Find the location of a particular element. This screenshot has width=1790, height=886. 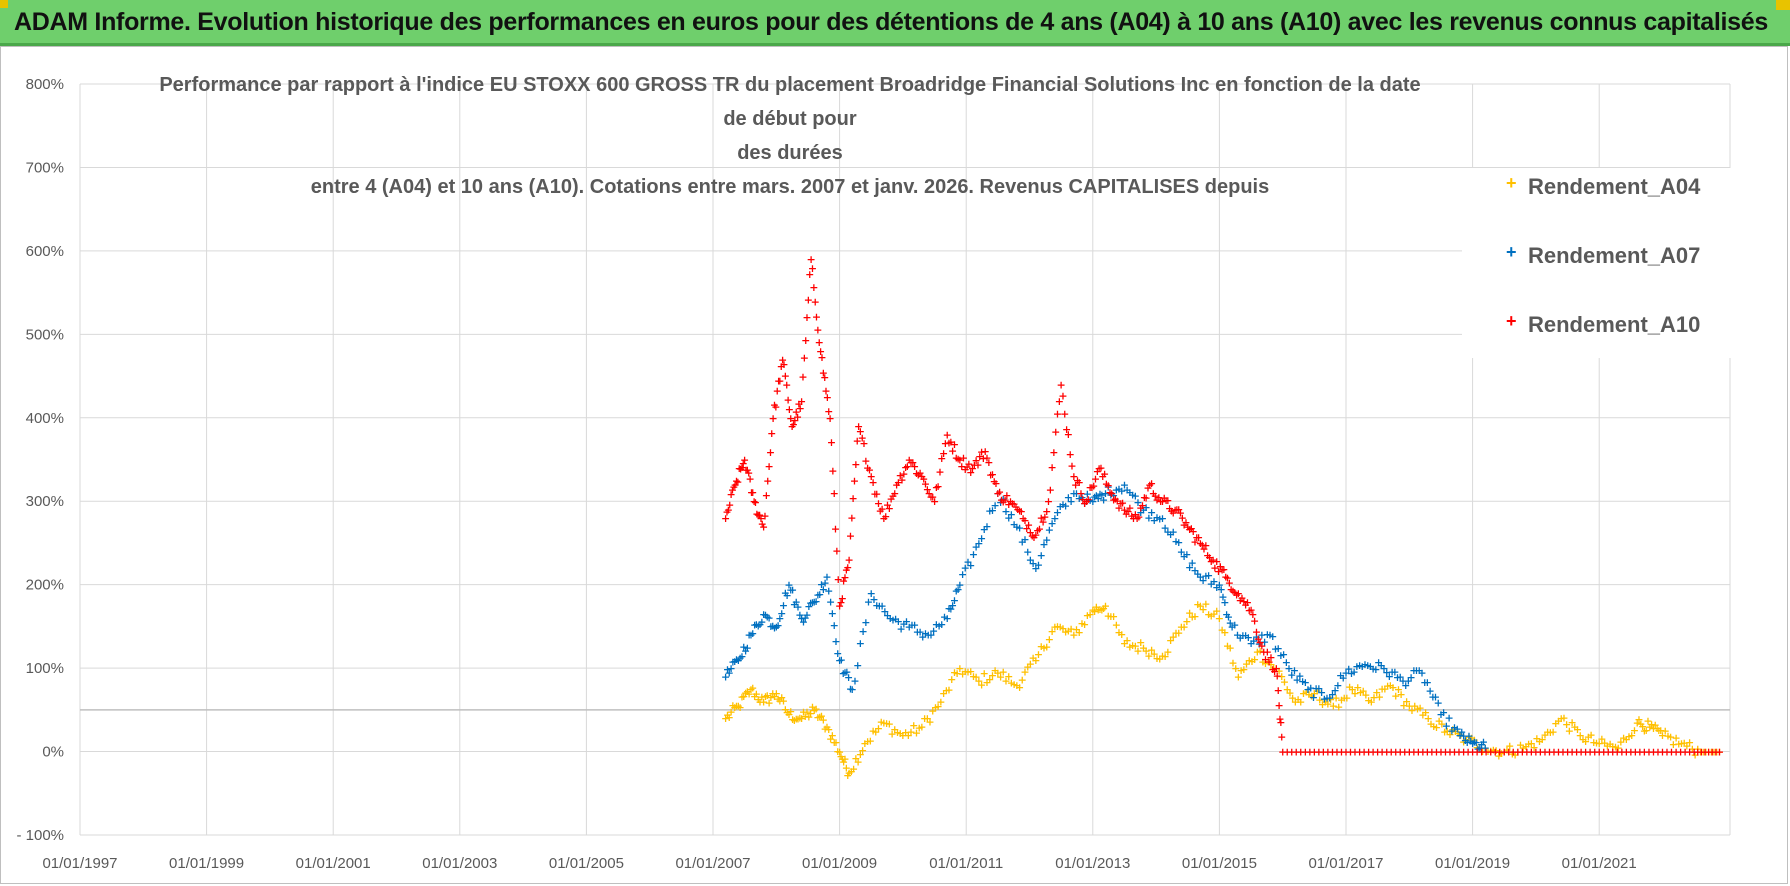

x-tick-label: 01/01/2019 is located at coordinates (1472, 863).